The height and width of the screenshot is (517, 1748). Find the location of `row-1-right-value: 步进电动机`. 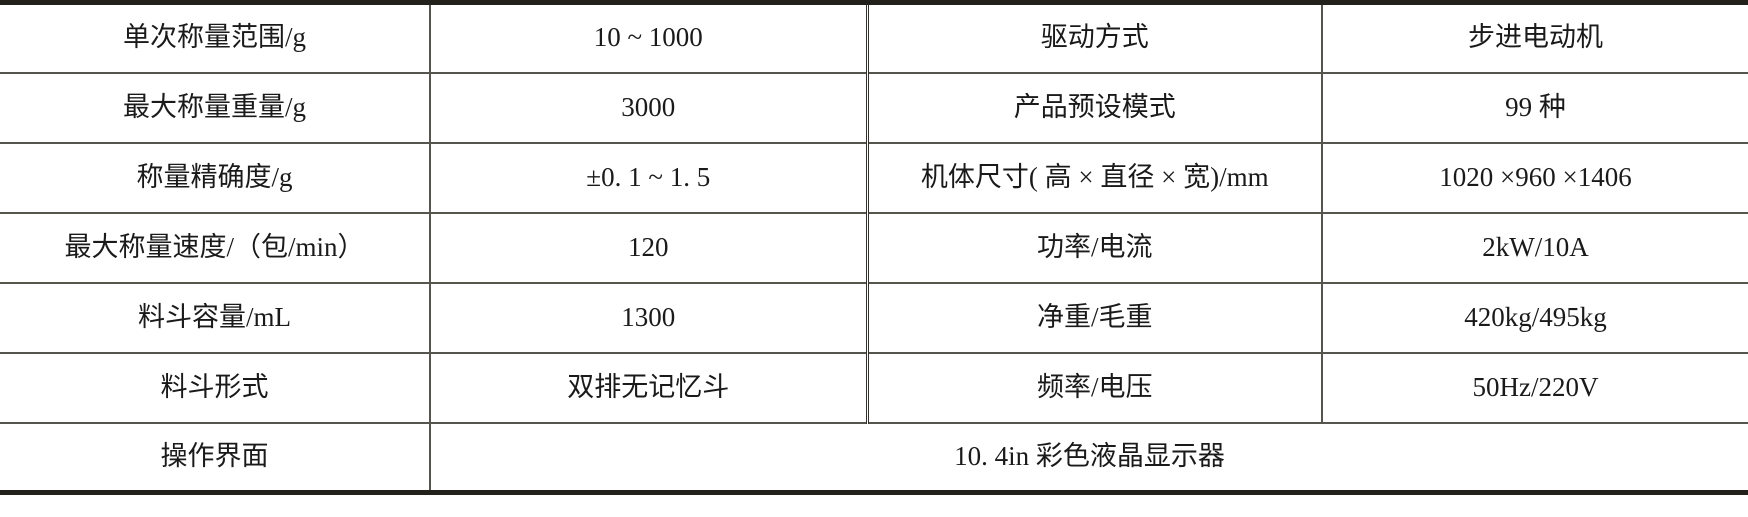

row-1-right-value: 步进电动机 is located at coordinates (1534, 38).